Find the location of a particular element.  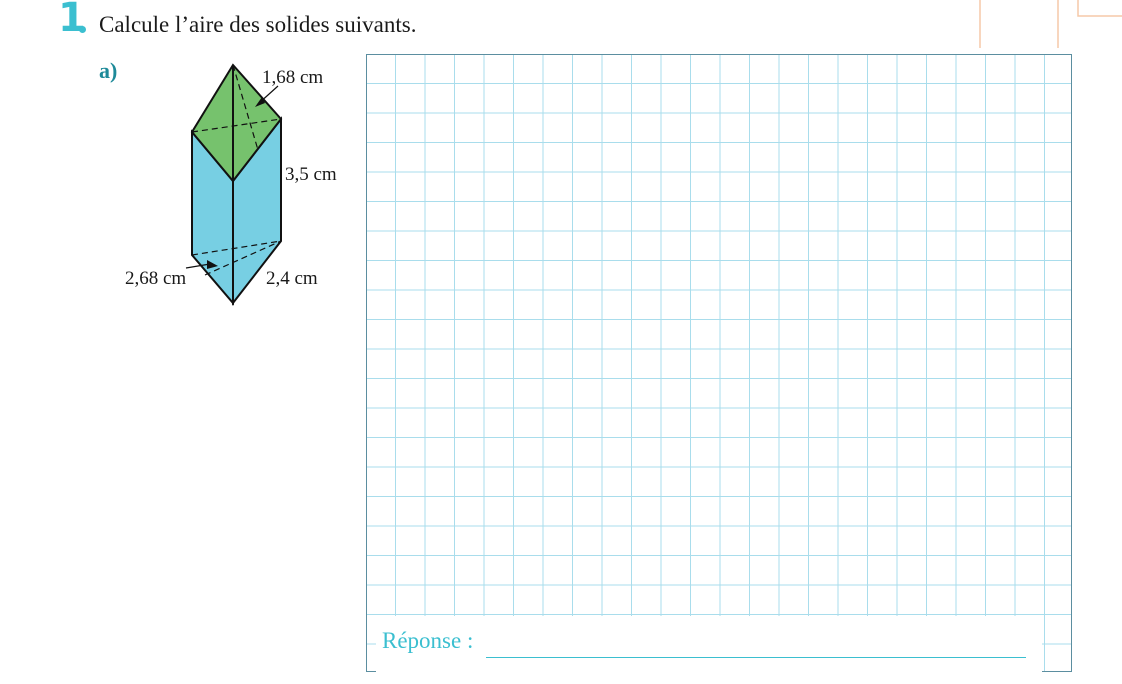

part-a-label: a) is located at coordinates (108, 70).